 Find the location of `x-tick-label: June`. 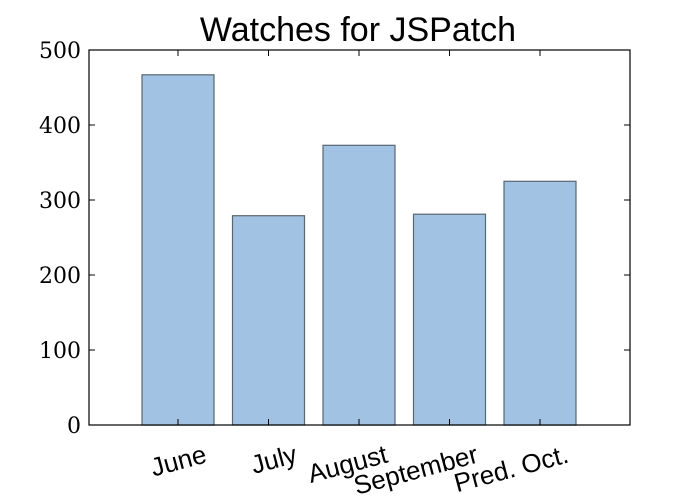

x-tick-label: June is located at coordinates (178, 461).